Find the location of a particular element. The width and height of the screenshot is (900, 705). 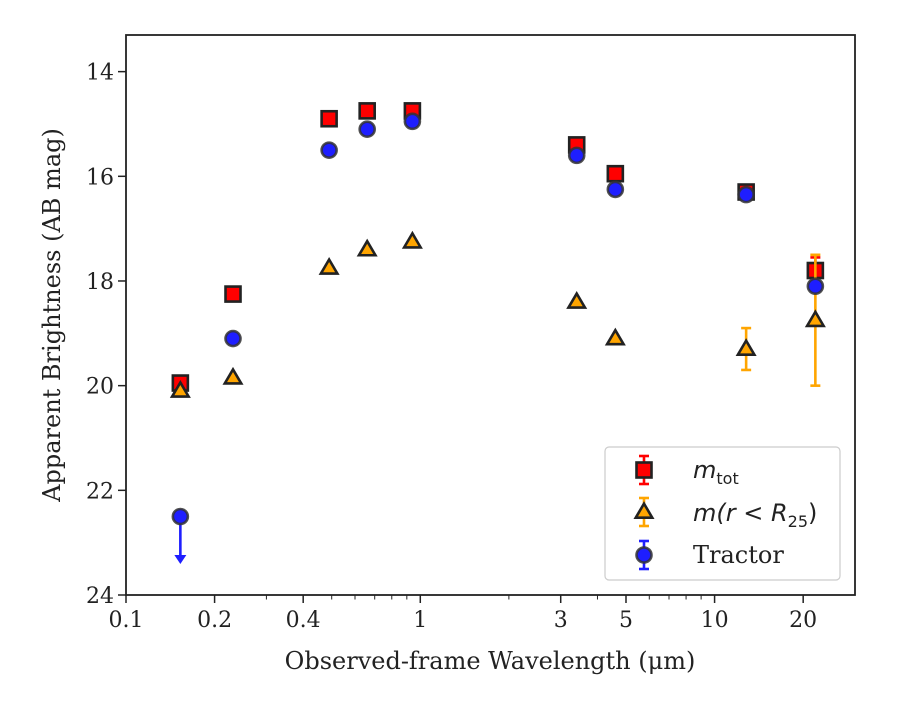

y-axis-label: Apparent Brightness (AB mag) is located at coordinates (52, 315).